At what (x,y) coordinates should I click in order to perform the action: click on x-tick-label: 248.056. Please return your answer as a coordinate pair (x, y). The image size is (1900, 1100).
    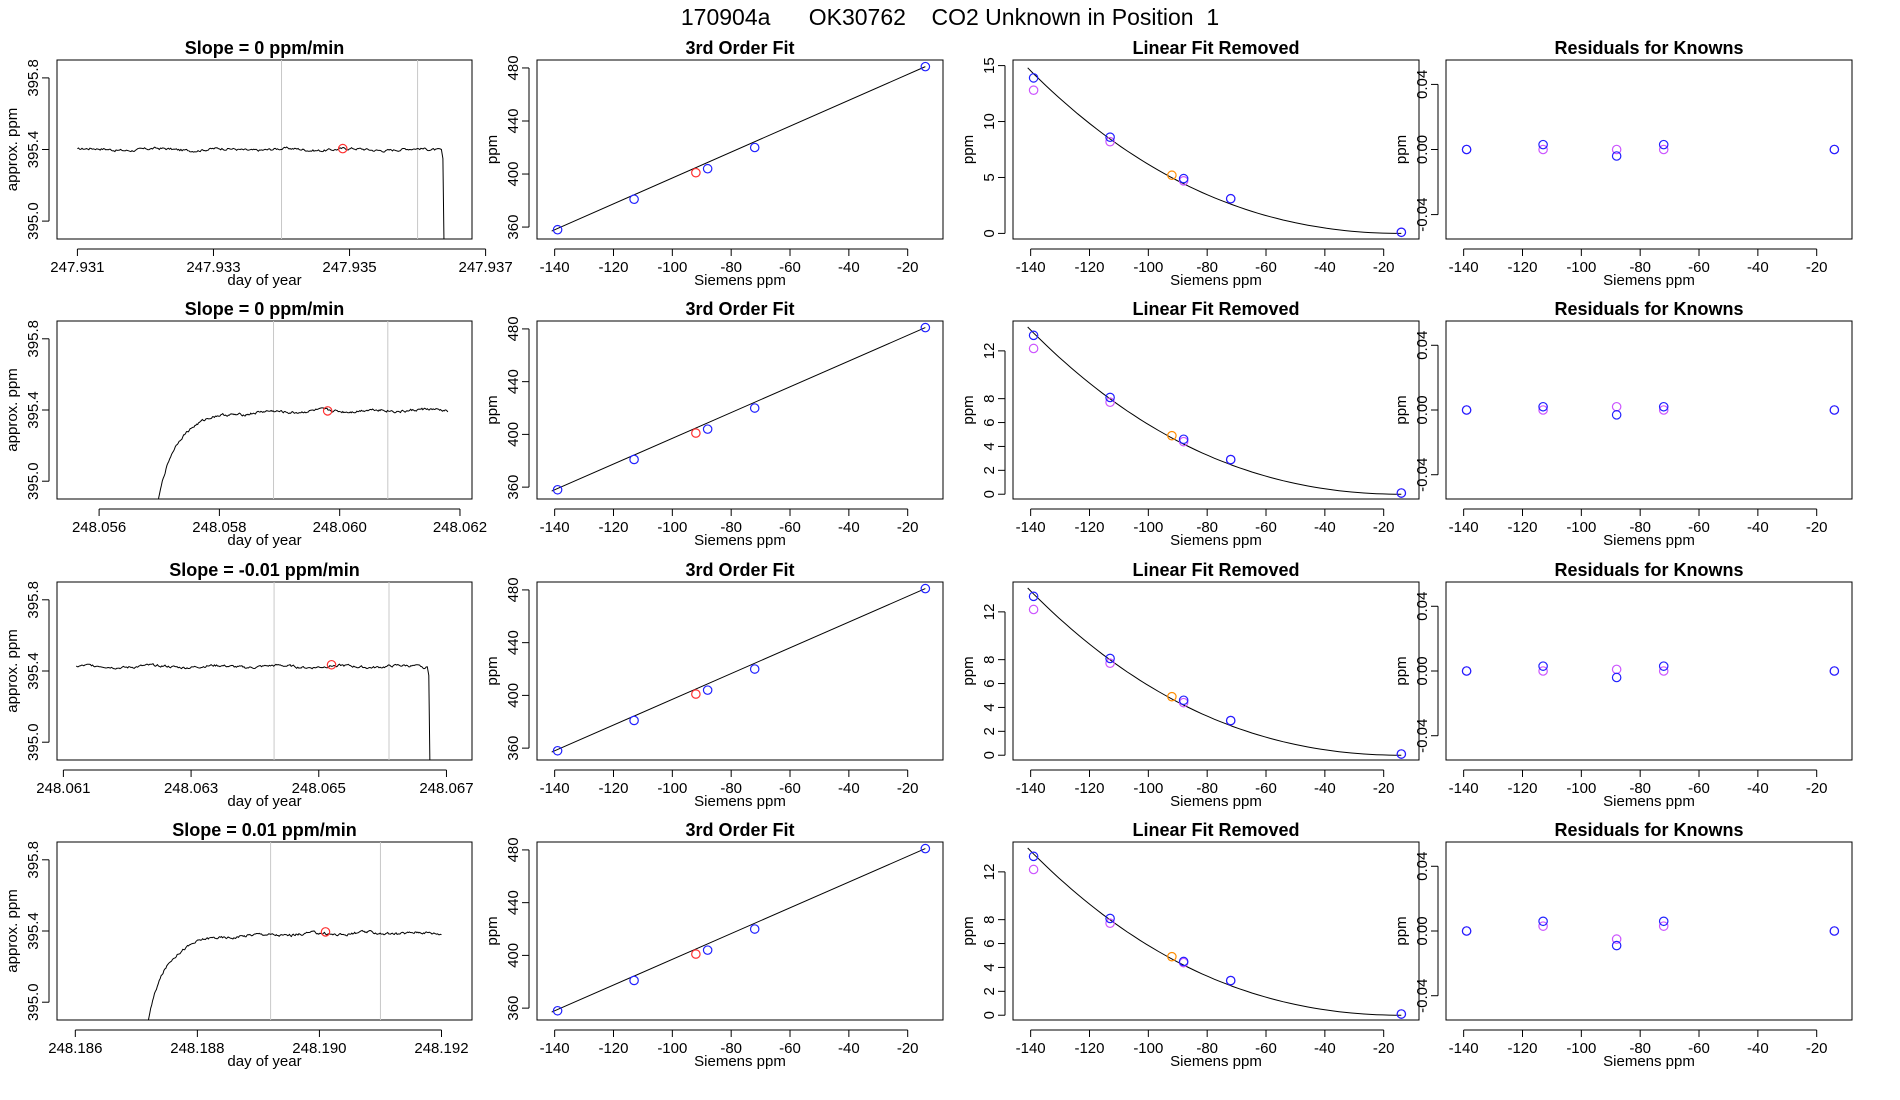
    Looking at the image, I should click on (99, 527).